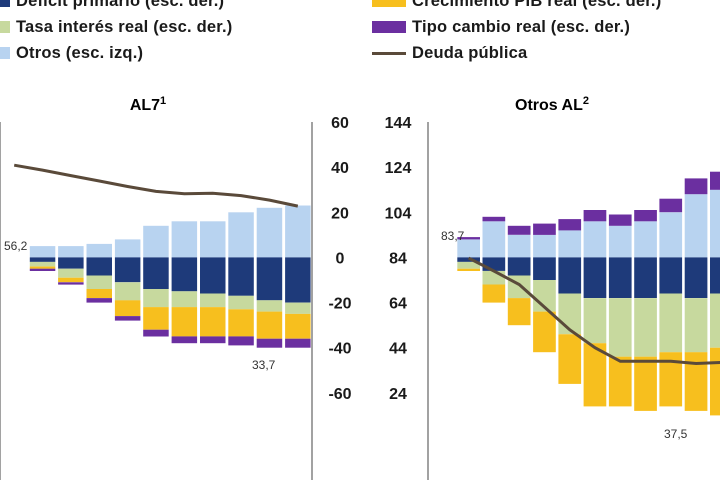 The width and height of the screenshot is (720, 480). I want to click on legend-label: Otros (esc. izq.), so click(80, 52).